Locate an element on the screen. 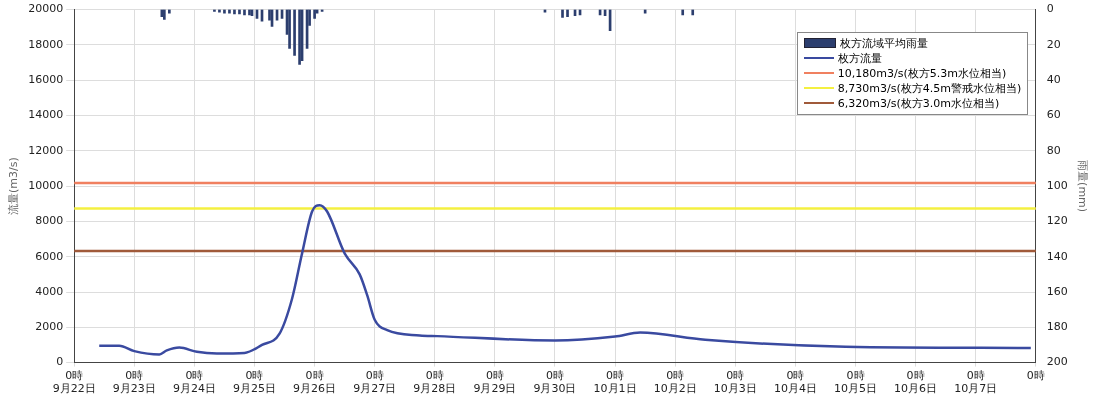 The height and width of the screenshot is (401, 1096). y2-axis-title: 雨量(mm) is located at coordinates (1082, 186).